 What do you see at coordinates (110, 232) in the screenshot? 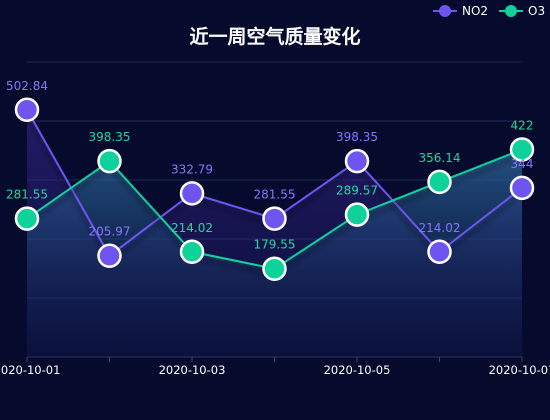
I see `data-label-no2: 205.97` at bounding box center [110, 232].